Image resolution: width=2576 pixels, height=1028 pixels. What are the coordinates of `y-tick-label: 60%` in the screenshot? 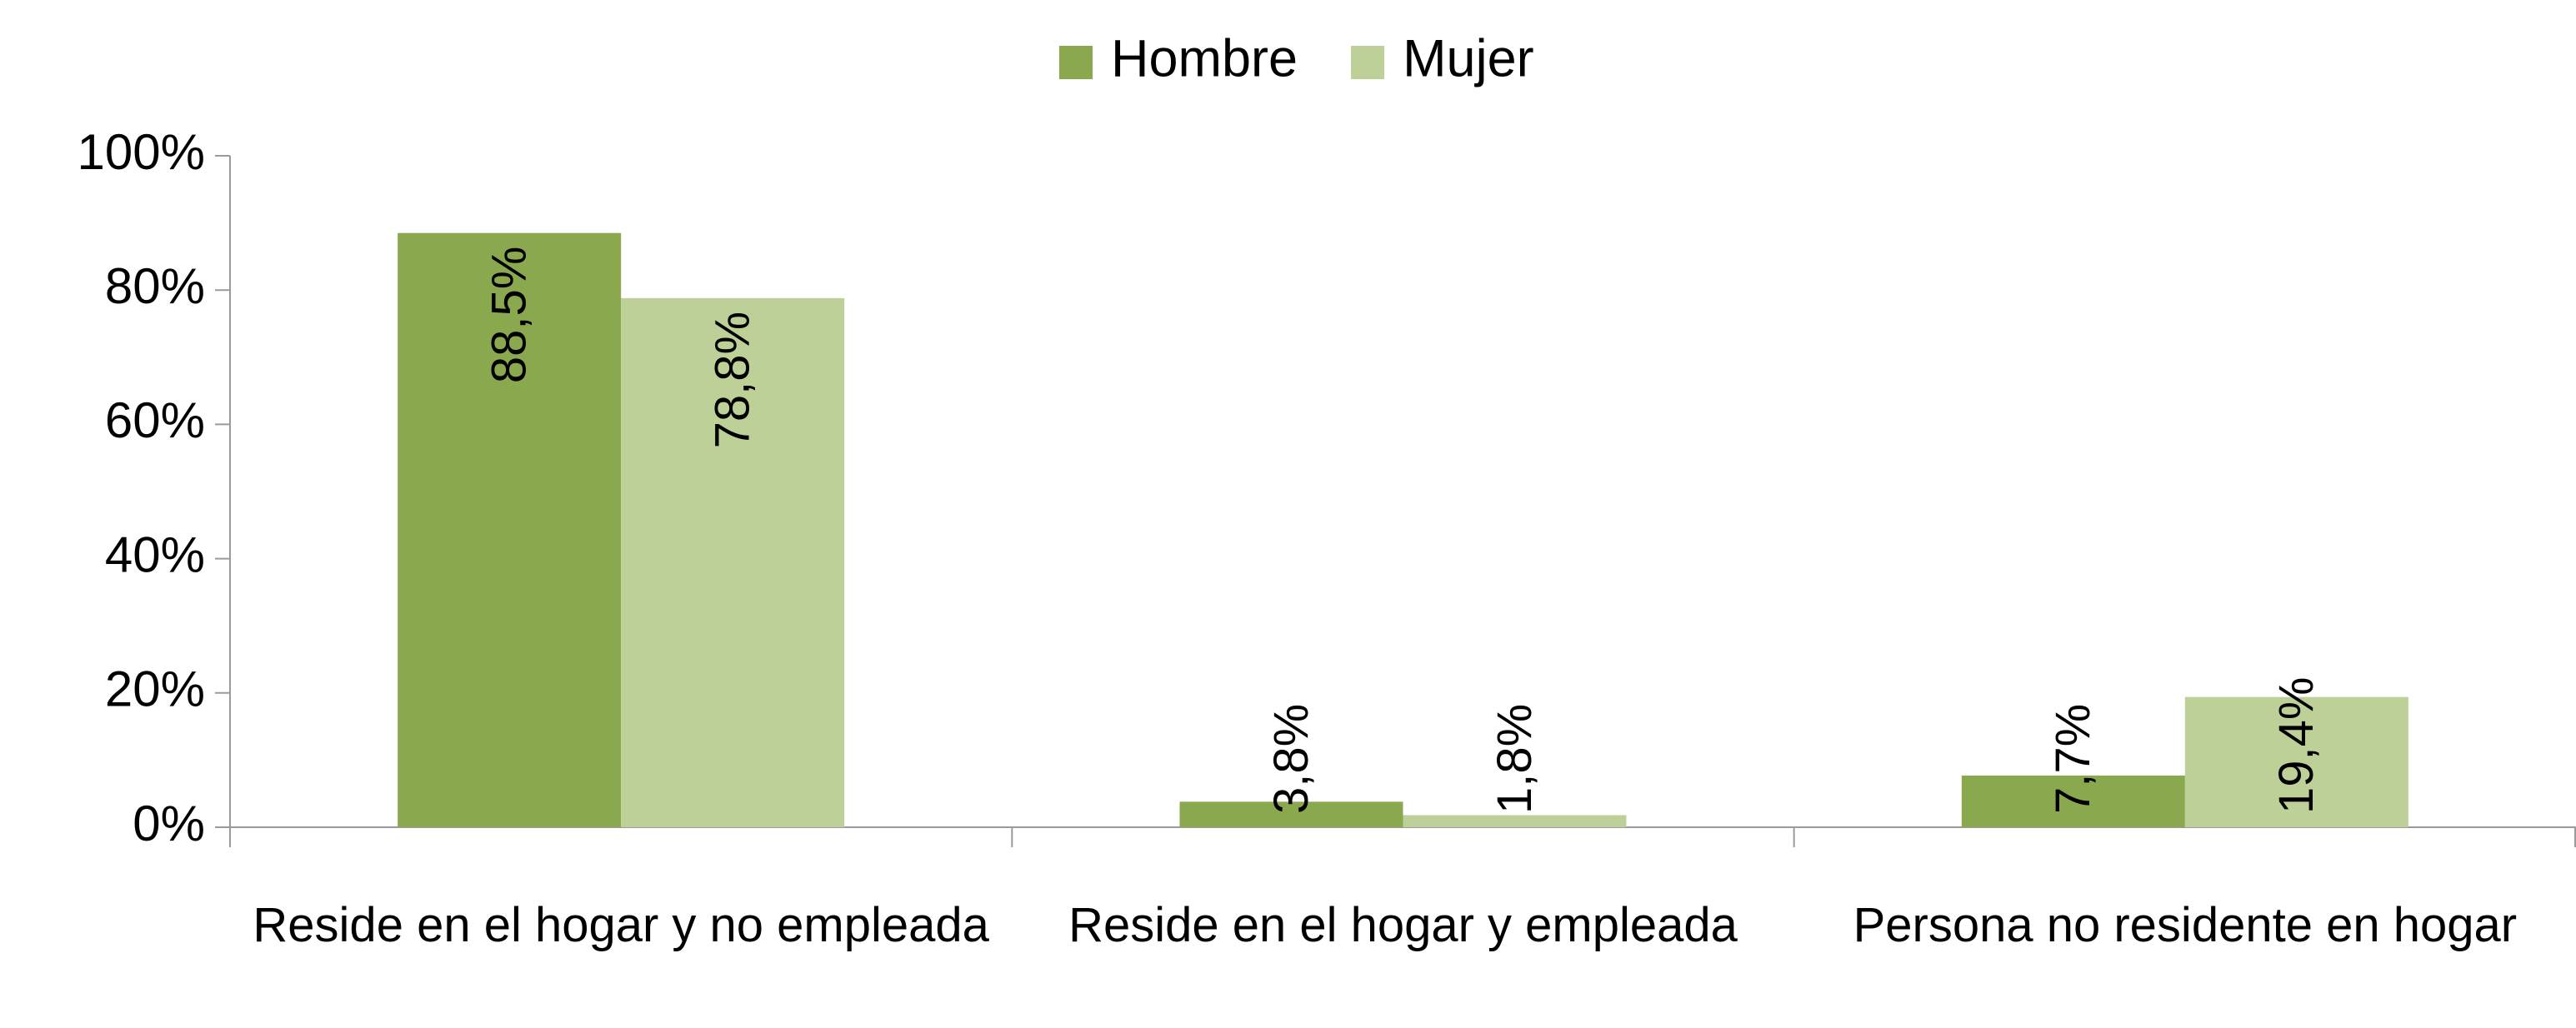 It's located at (155, 420).